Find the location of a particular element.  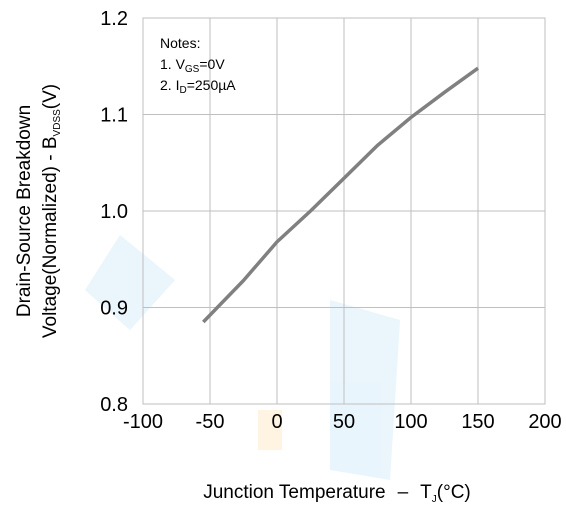

watermark-shape-left is located at coordinates (130, 282).